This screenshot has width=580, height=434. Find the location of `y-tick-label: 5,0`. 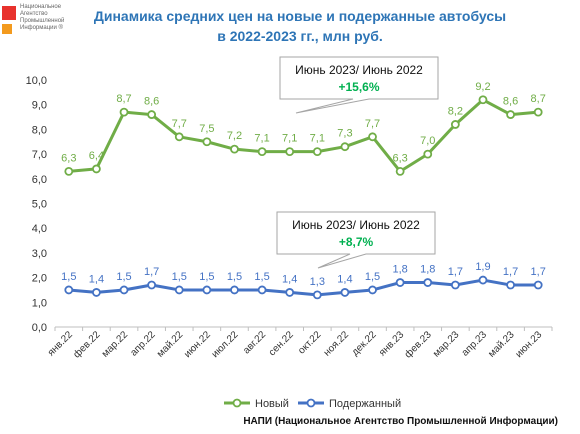

y-tick-label: 5,0 is located at coordinates (39, 205).